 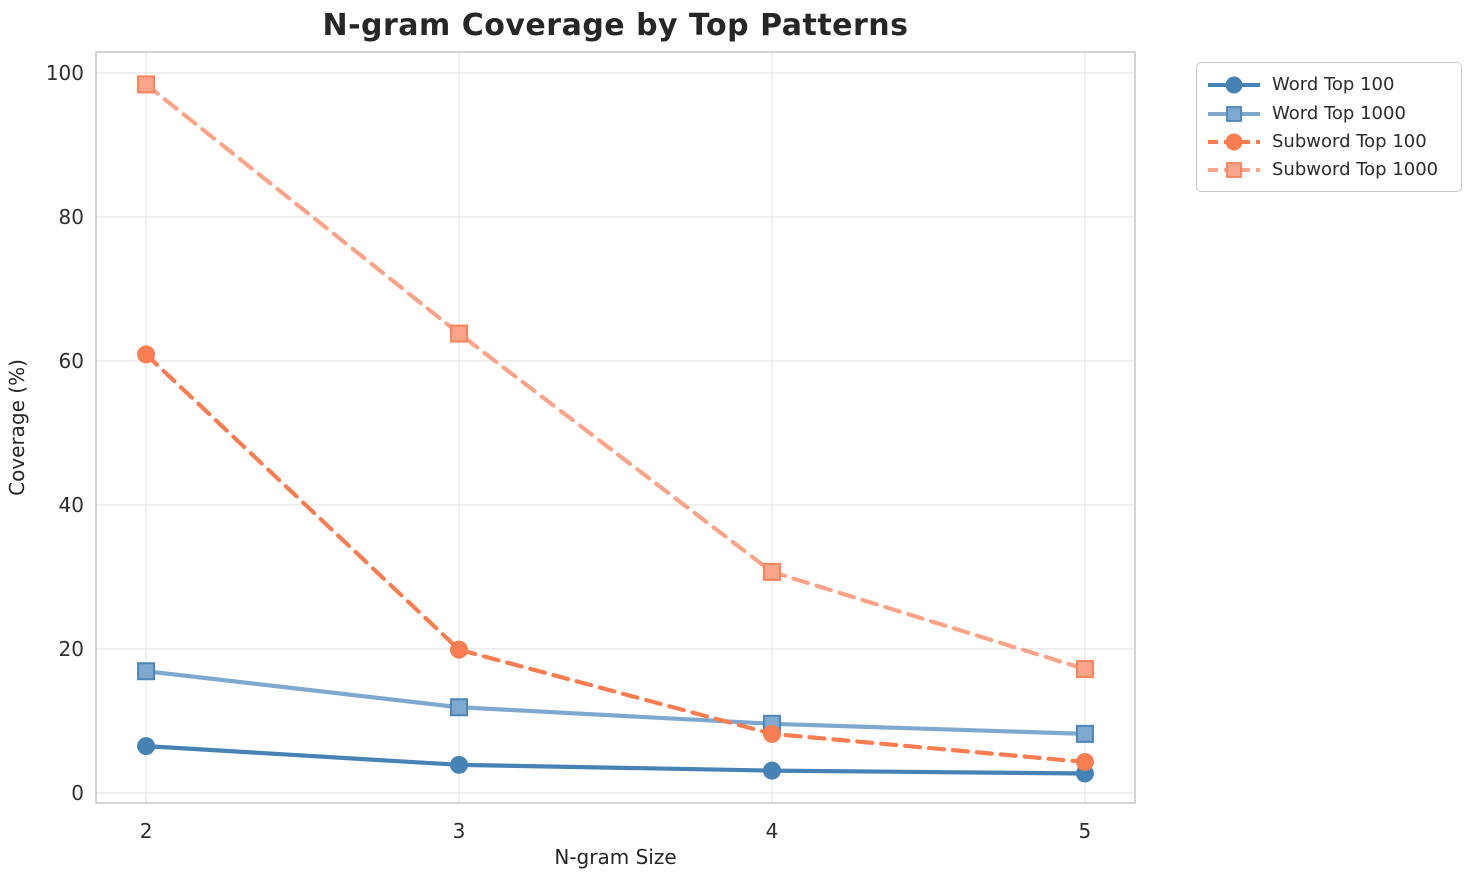 What do you see at coordinates (17, 427) in the screenshot?
I see `y-axis-label: Coverage (%)` at bounding box center [17, 427].